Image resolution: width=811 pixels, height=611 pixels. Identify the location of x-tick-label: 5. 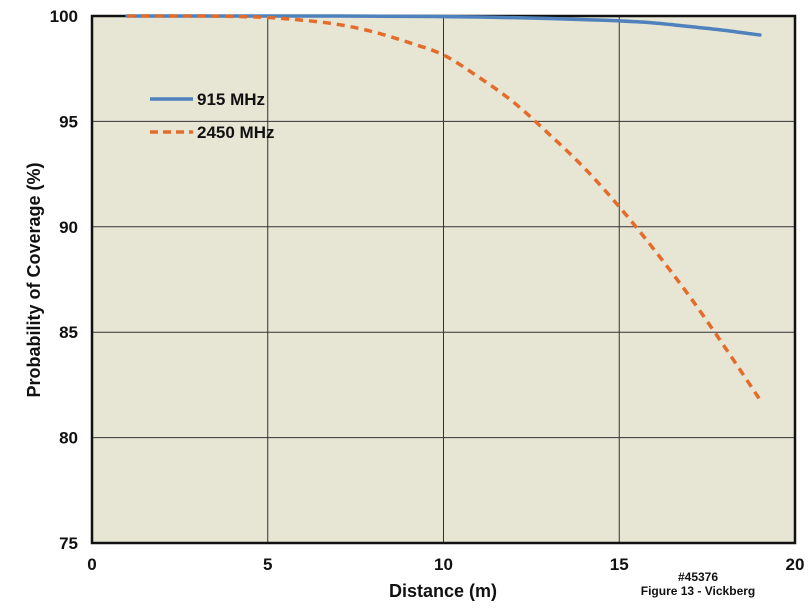
(267, 564).